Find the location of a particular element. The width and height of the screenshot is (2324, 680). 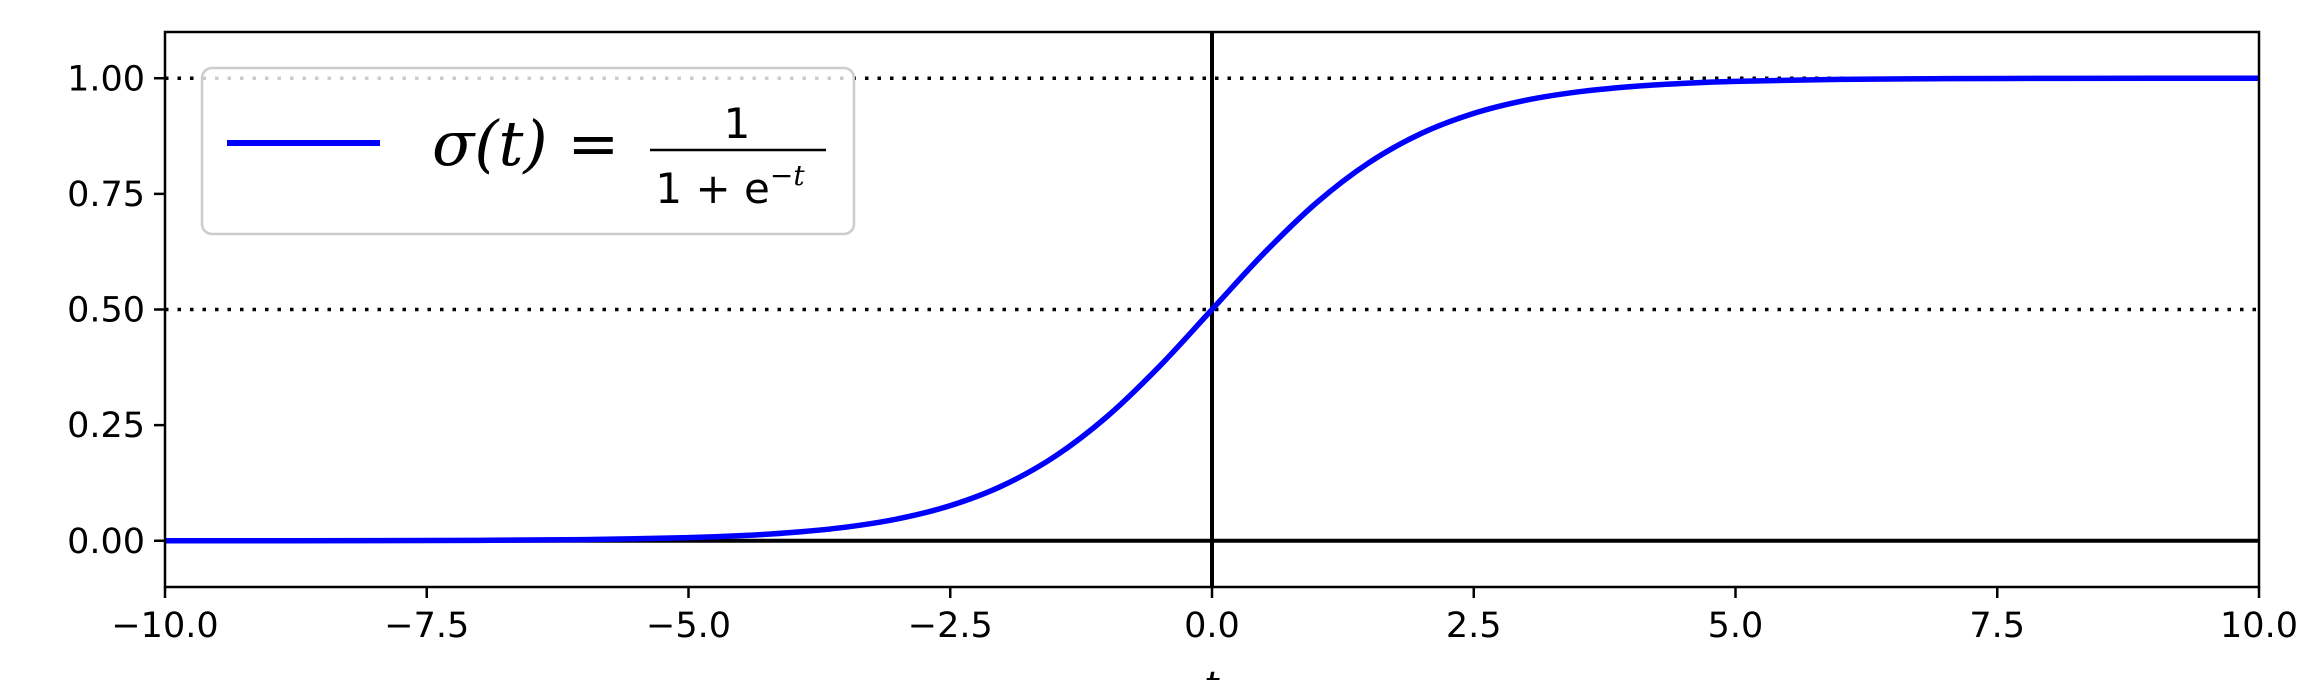

y-tick-label: 0.50 is located at coordinates (106, 311).